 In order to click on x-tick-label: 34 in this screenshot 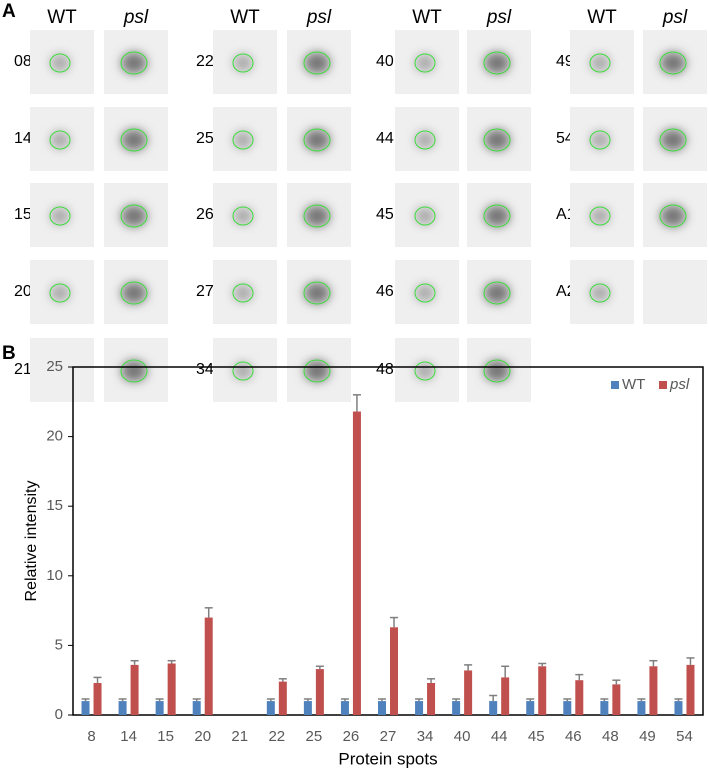, I will do `click(425, 736)`.